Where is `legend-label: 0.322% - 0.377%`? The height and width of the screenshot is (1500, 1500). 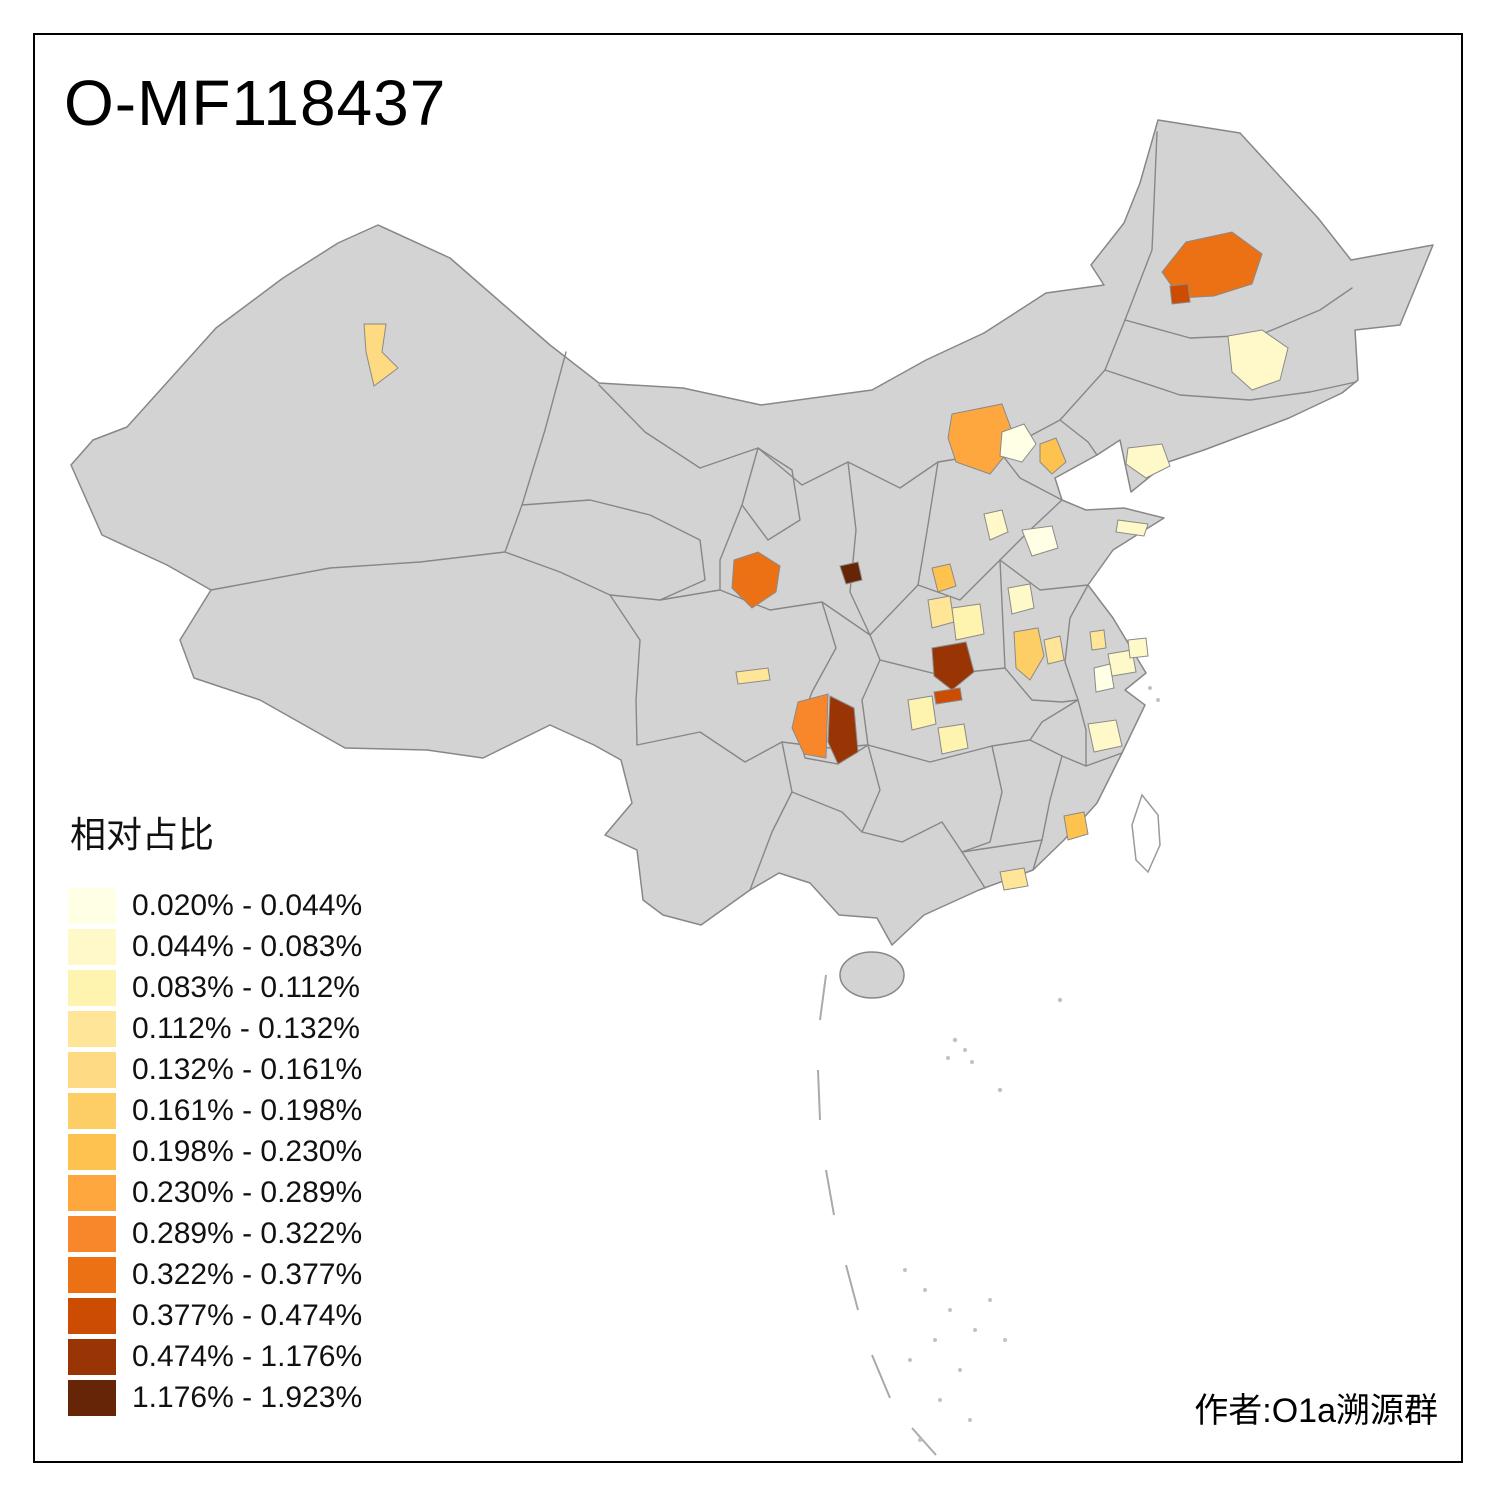
legend-label: 0.322% - 0.377% is located at coordinates (247, 1274).